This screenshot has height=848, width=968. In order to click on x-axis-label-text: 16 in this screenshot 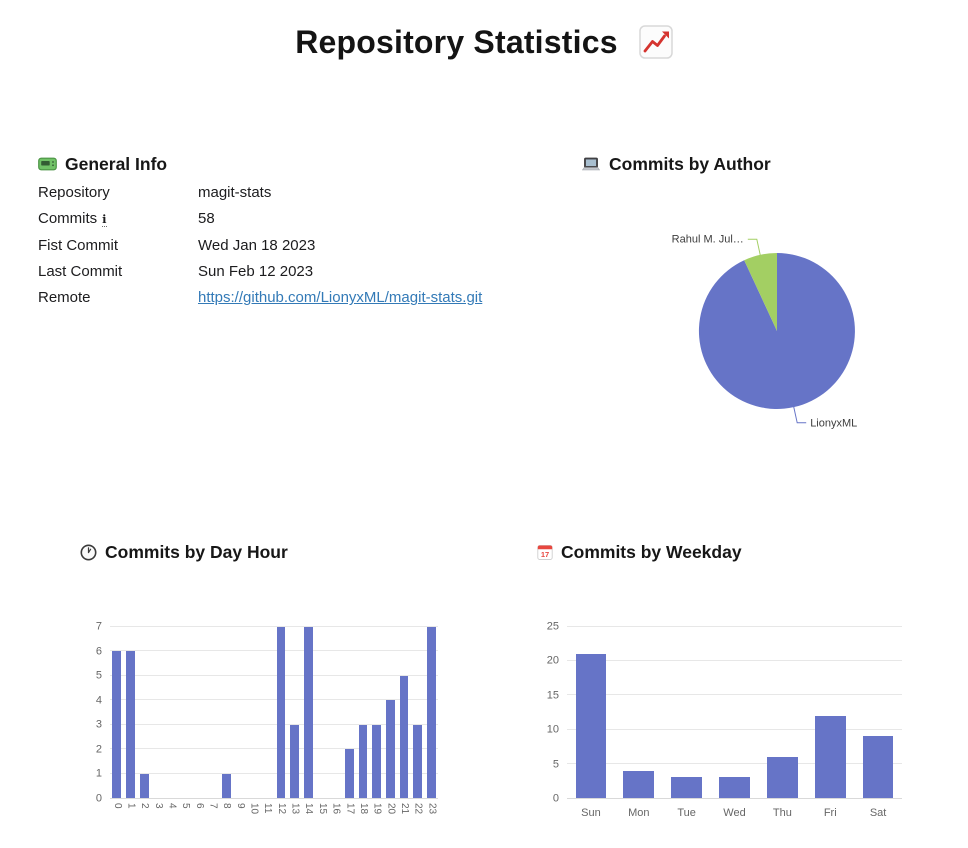, I will do `click(336, 809)`.